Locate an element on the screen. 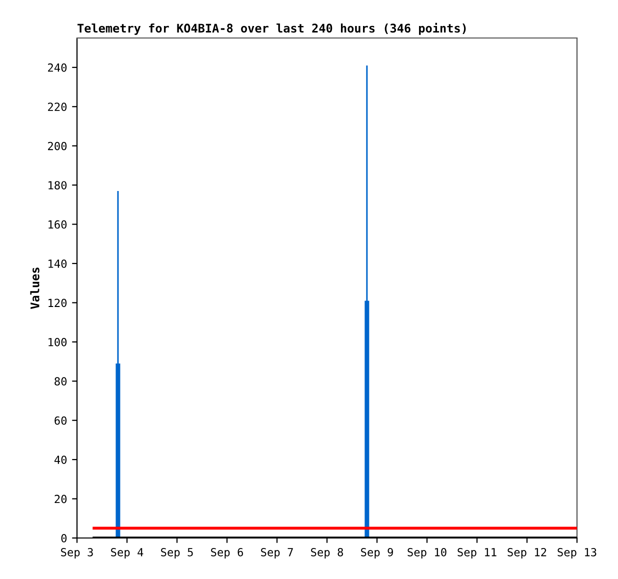  y-tick-label: 120 is located at coordinates (57, 303).